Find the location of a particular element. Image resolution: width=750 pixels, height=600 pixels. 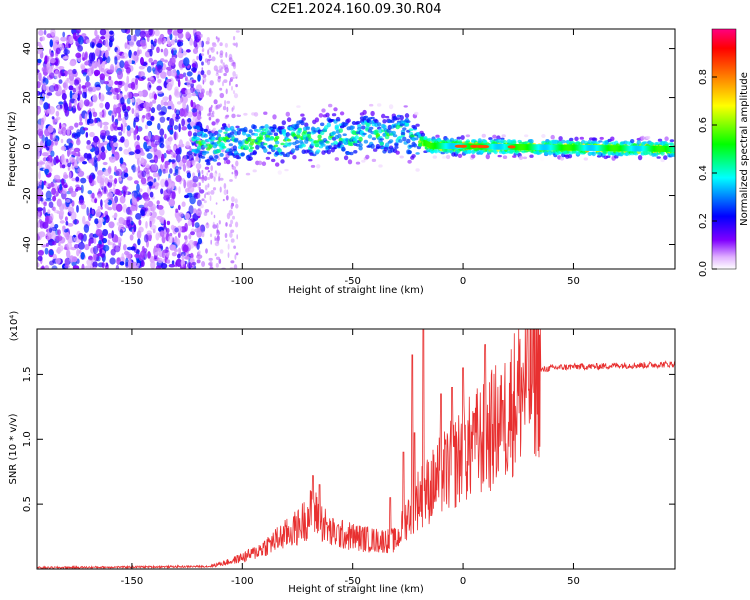

snr-scale-label: (x10⁴) is located at coordinates (14, 326).